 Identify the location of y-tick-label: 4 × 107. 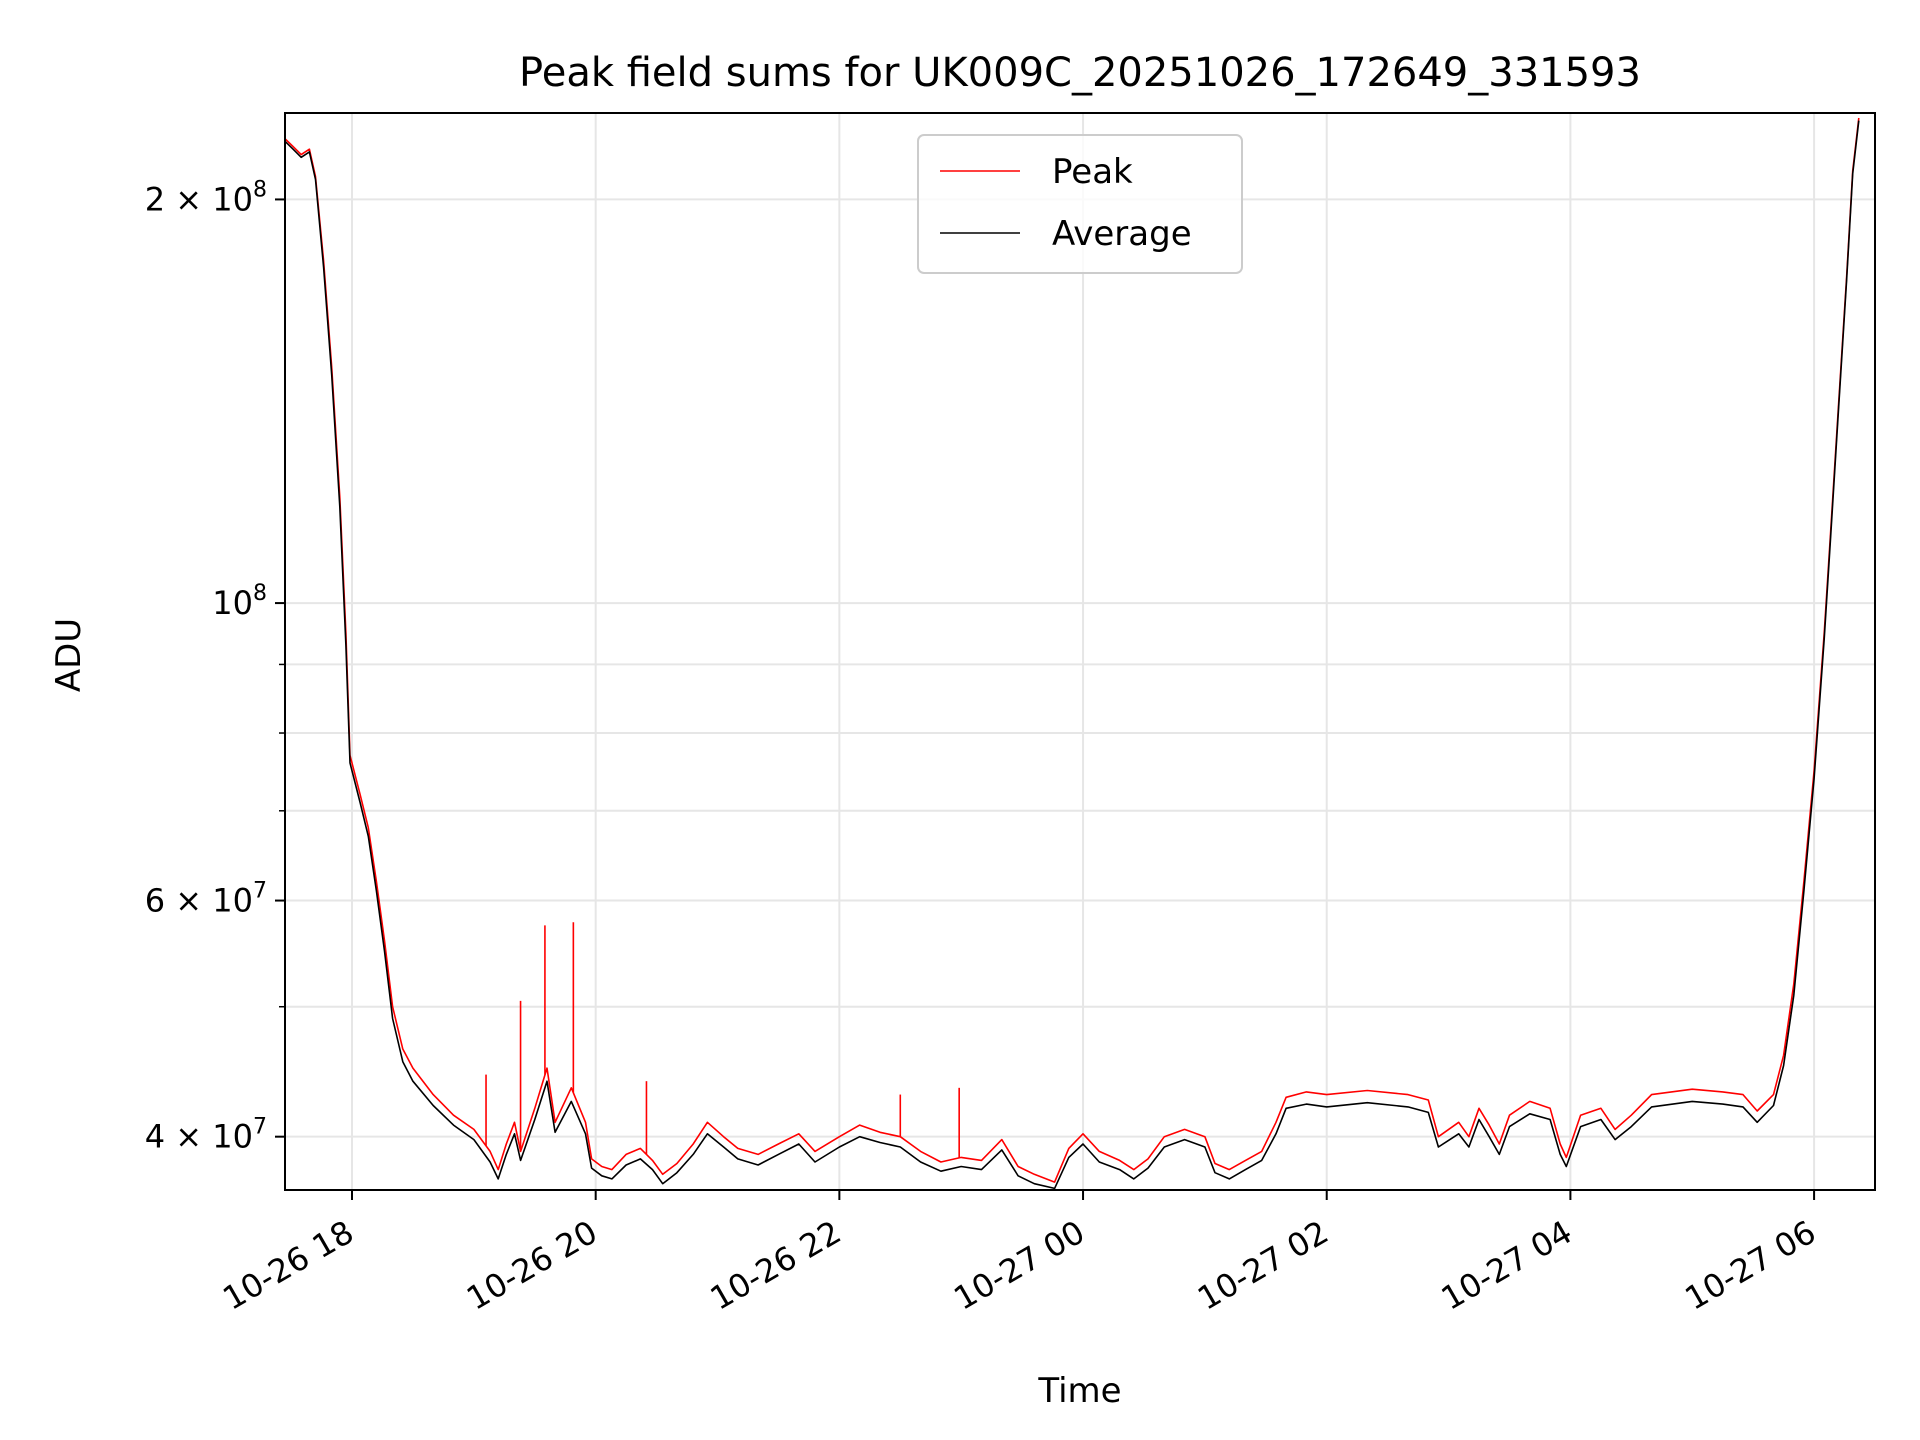
(206, 1135).